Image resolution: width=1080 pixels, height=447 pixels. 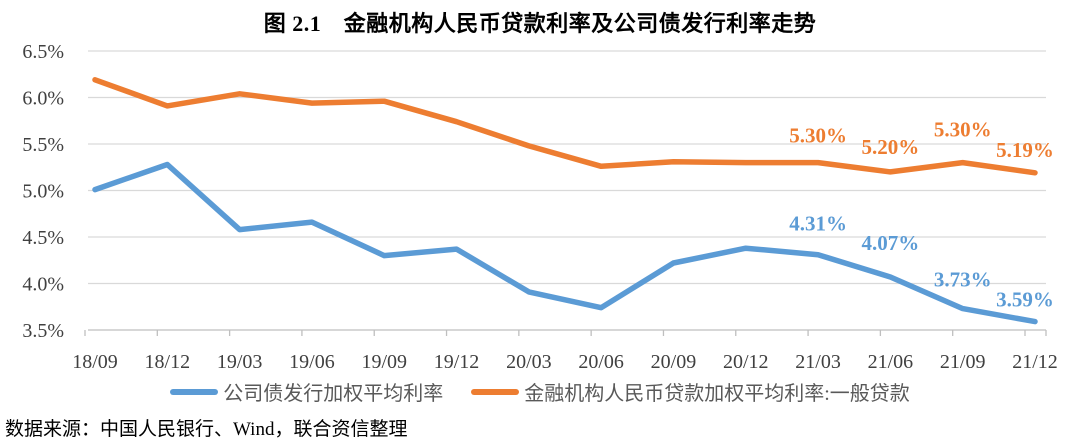 I want to click on legend-item-loan-rate: 金融机构人民币贷款加权平均利率:一般贷款, so click(x=690, y=391).